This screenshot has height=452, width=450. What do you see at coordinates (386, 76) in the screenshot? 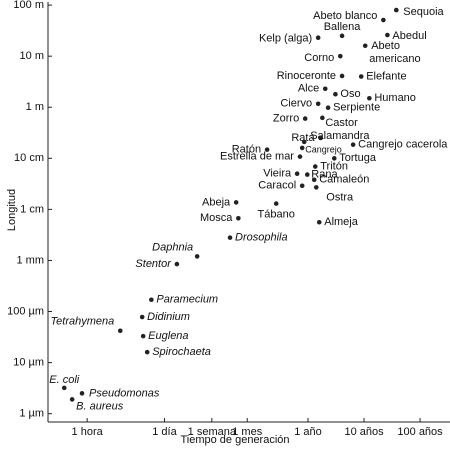
I see `point-label: Elefante` at bounding box center [386, 76].